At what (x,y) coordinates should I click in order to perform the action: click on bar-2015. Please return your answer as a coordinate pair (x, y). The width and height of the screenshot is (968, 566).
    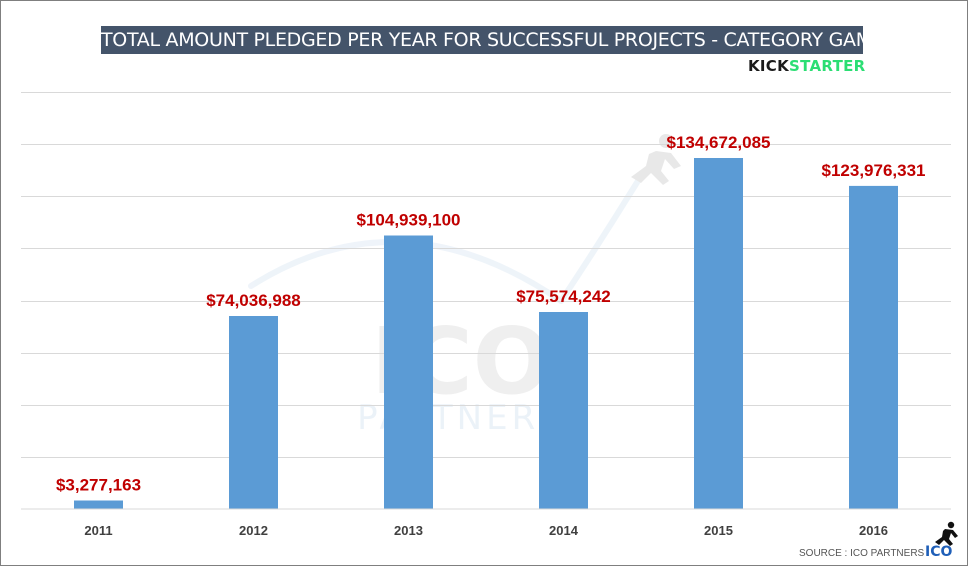
    Looking at the image, I should click on (718, 333).